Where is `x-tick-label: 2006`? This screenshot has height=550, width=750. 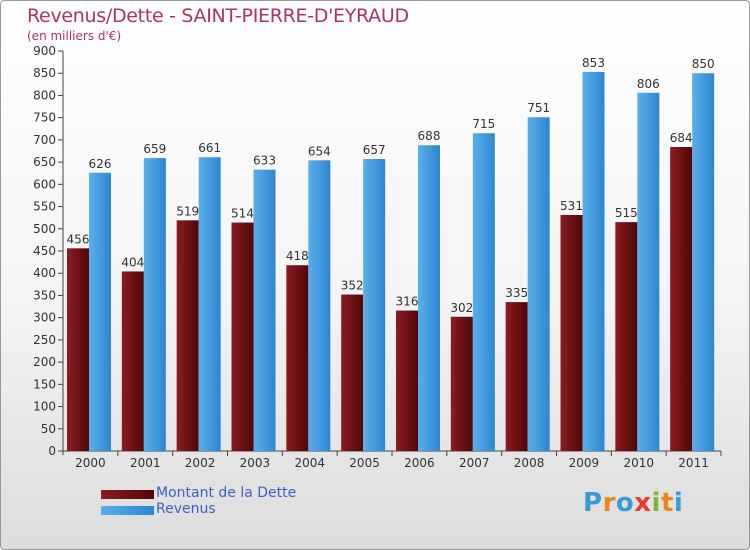
x-tick-label: 2006 is located at coordinates (419, 463).